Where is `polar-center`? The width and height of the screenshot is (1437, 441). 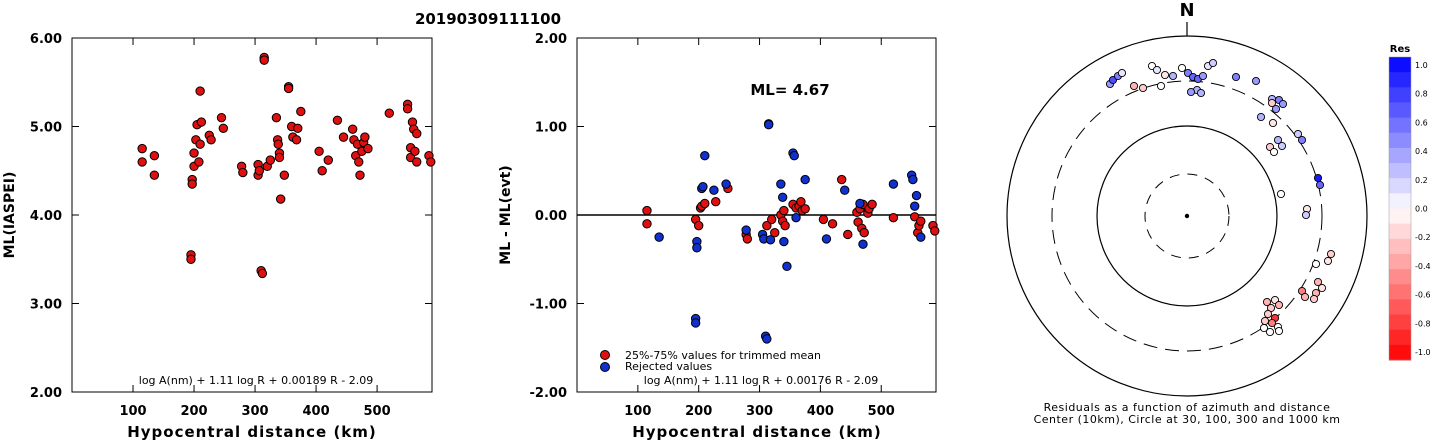
polar-center is located at coordinates (1187, 216).